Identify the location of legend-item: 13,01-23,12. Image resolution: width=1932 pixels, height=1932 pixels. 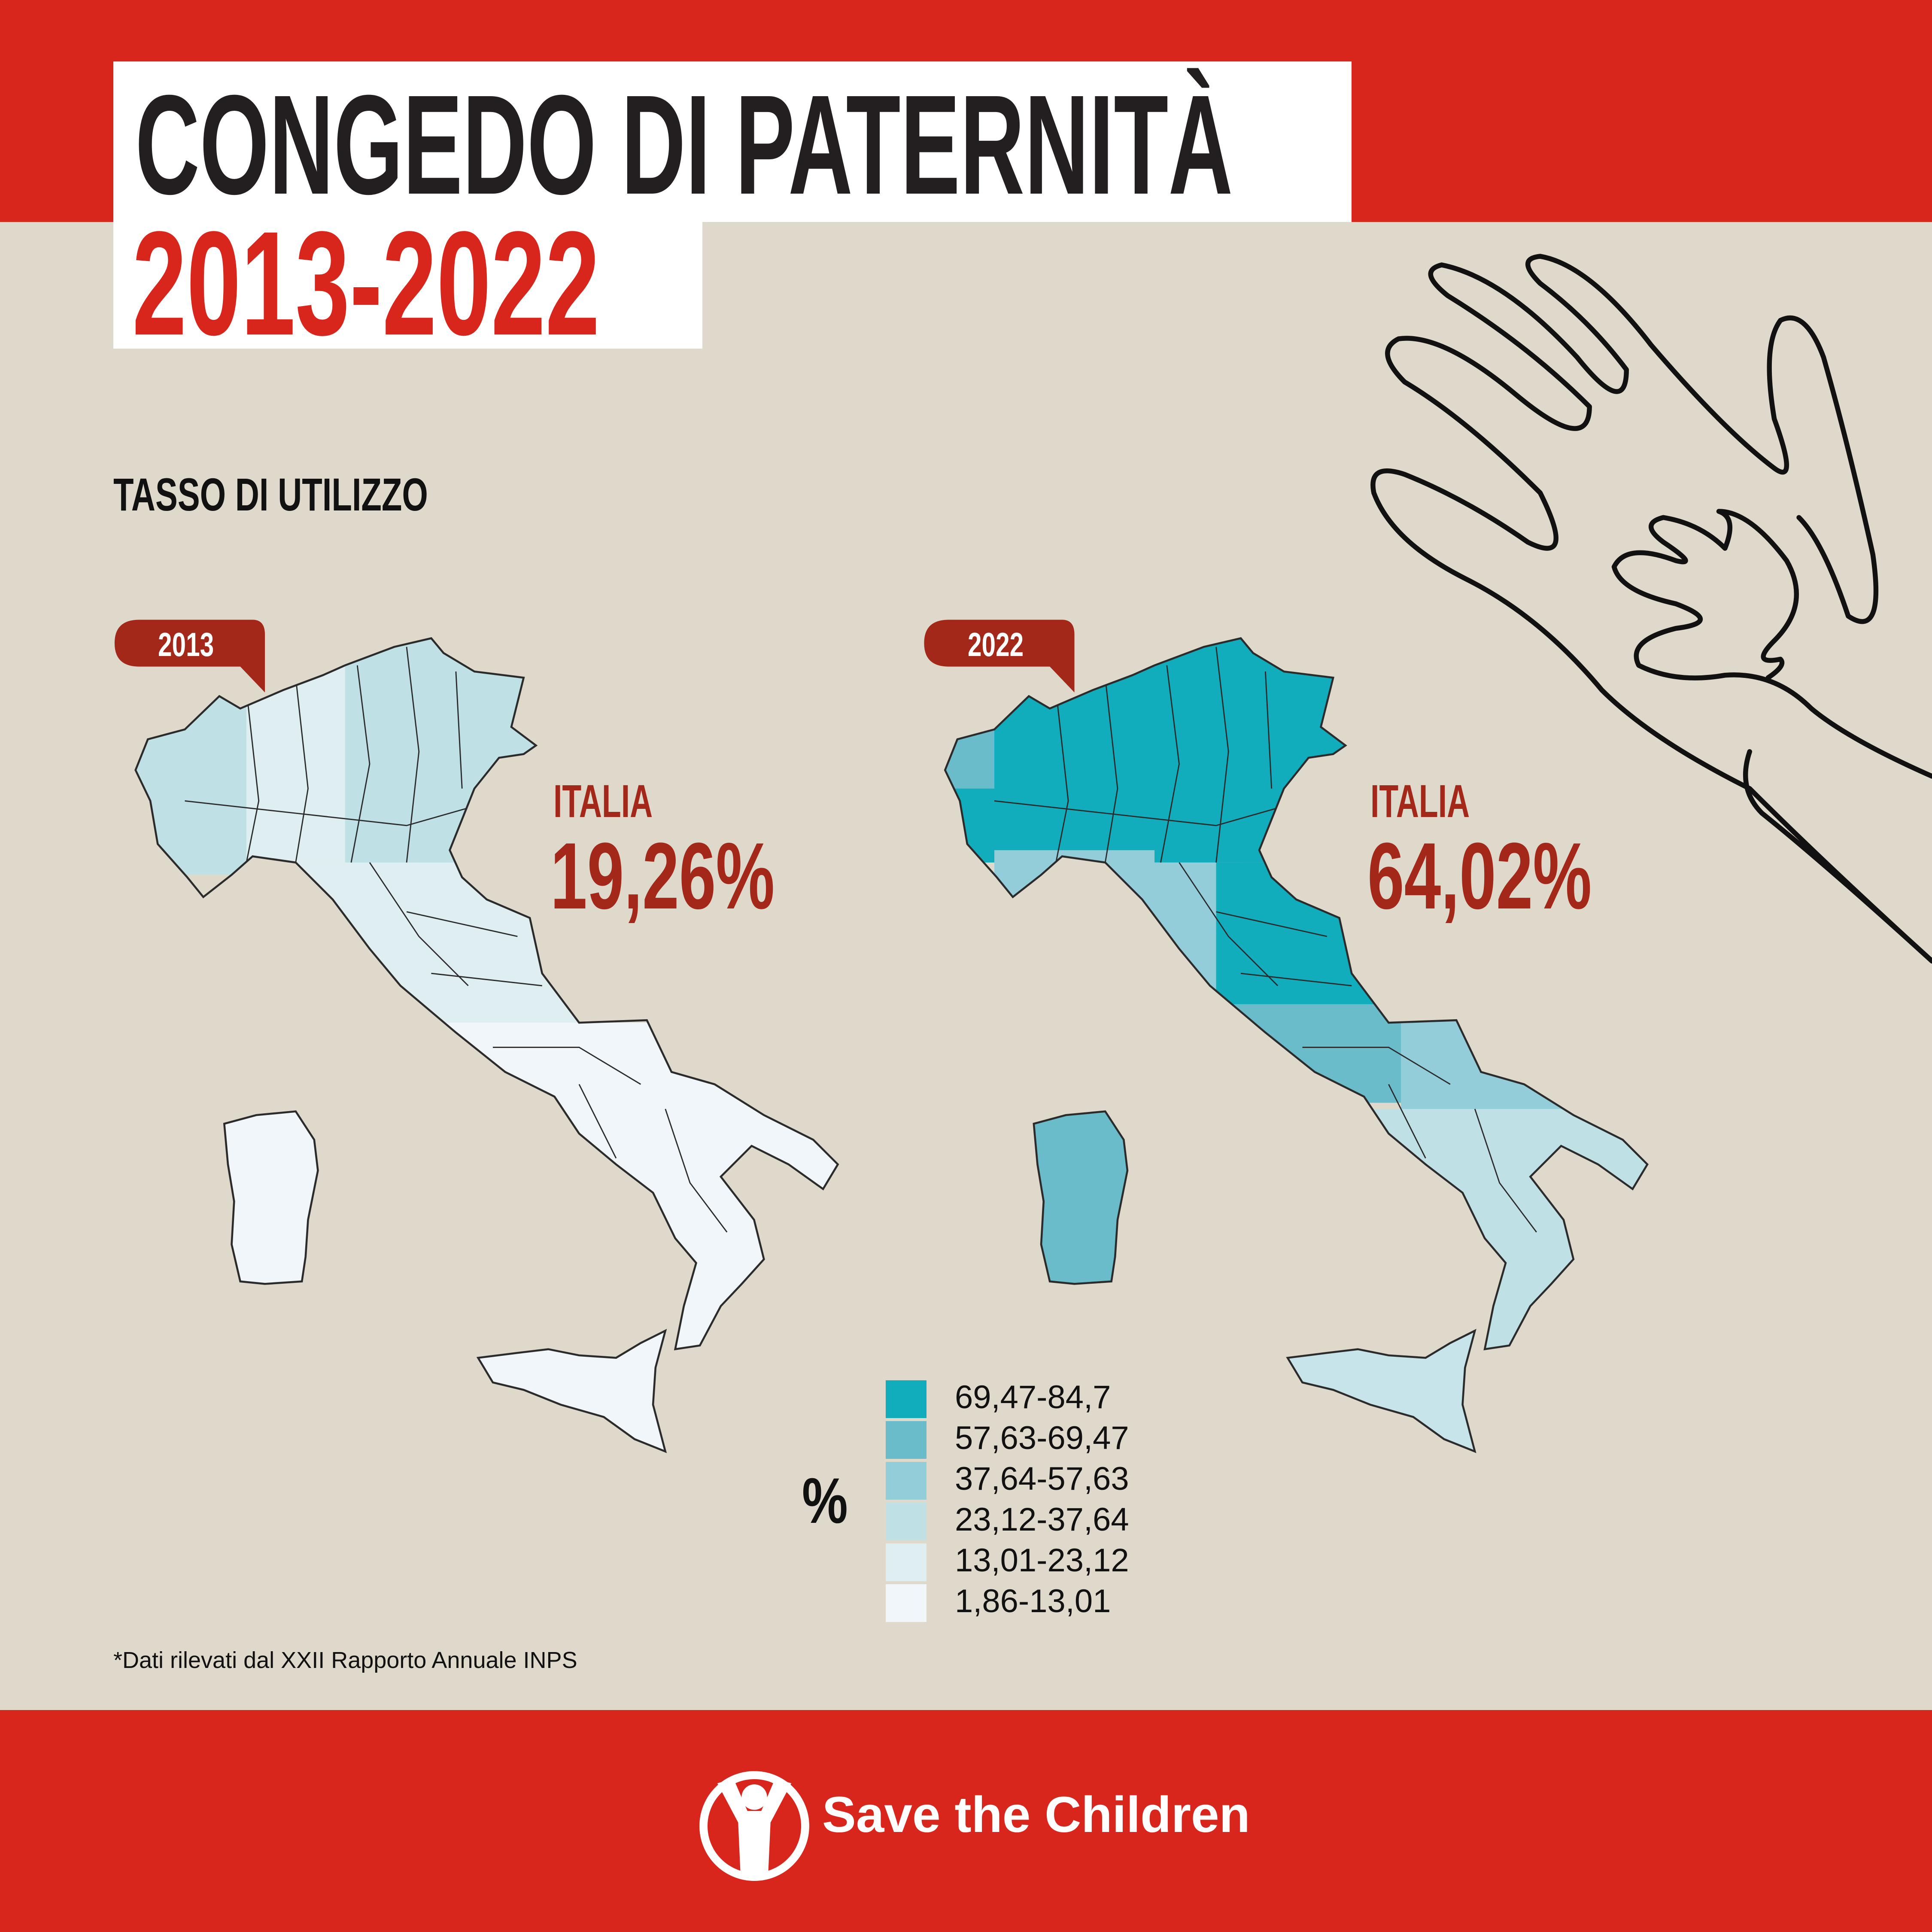
(1079, 1564).